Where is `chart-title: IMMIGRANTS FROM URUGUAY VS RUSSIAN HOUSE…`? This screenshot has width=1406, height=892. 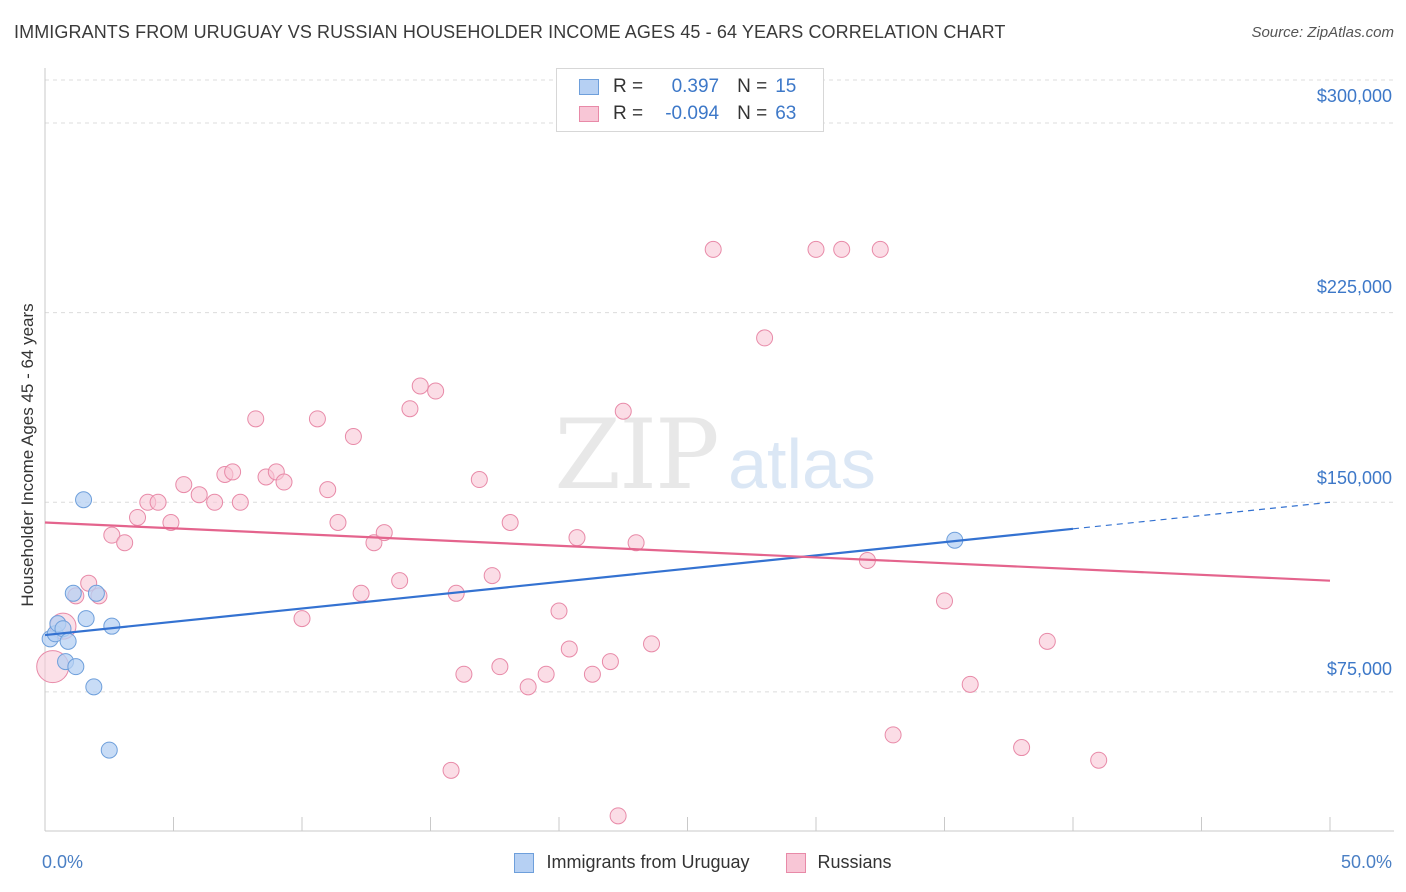 chart-title: IMMIGRANTS FROM URUGUAY VS RUSSIAN HOUSE… is located at coordinates (510, 32).